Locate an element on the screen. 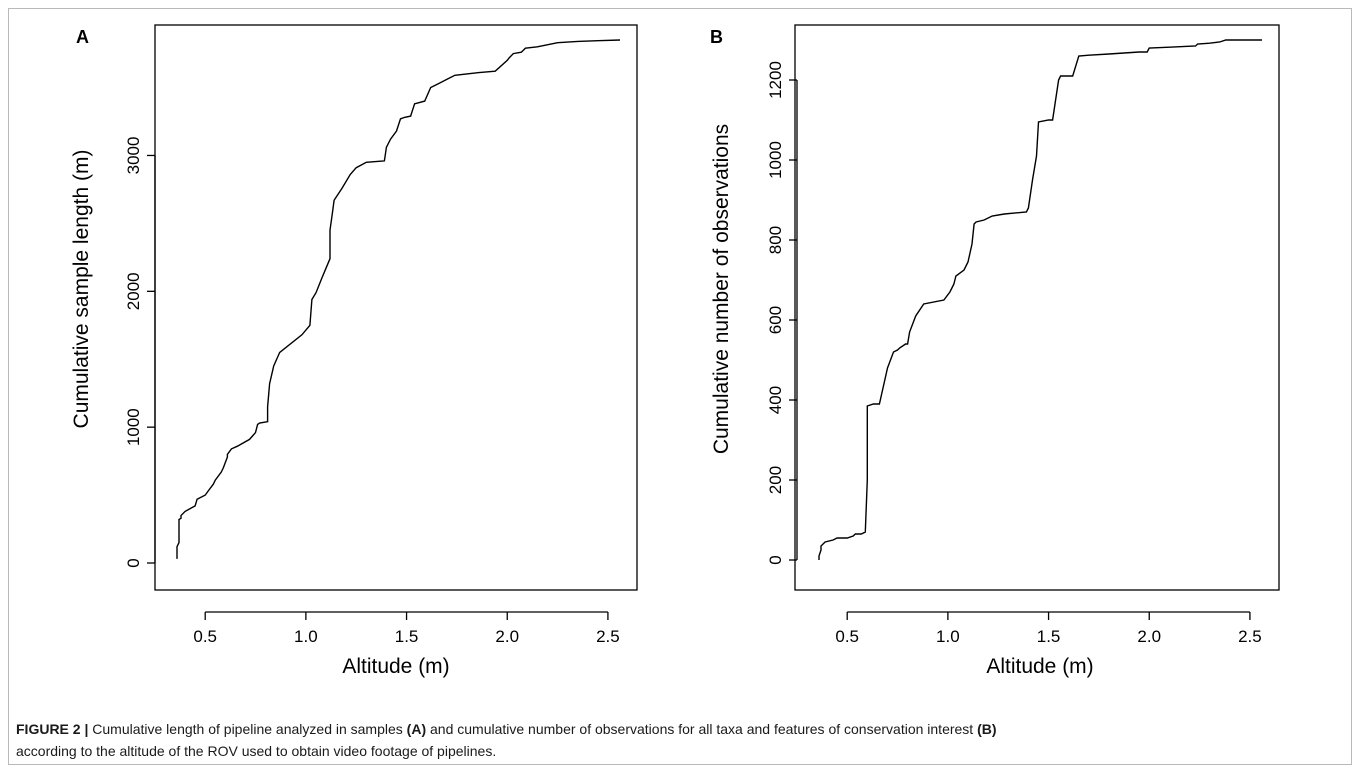 This screenshot has width=1360, height=773. caption-ref-b: (B) is located at coordinates (987, 729).